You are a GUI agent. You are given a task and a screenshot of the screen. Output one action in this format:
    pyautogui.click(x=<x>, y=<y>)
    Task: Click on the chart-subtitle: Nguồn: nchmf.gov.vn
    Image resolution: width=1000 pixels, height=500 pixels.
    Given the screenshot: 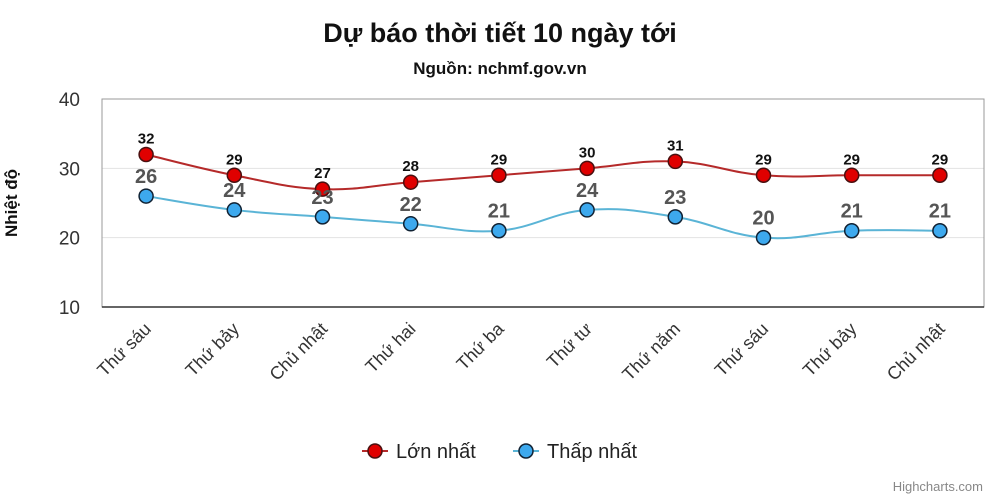 What is the action you would take?
    pyautogui.click(x=499, y=68)
    